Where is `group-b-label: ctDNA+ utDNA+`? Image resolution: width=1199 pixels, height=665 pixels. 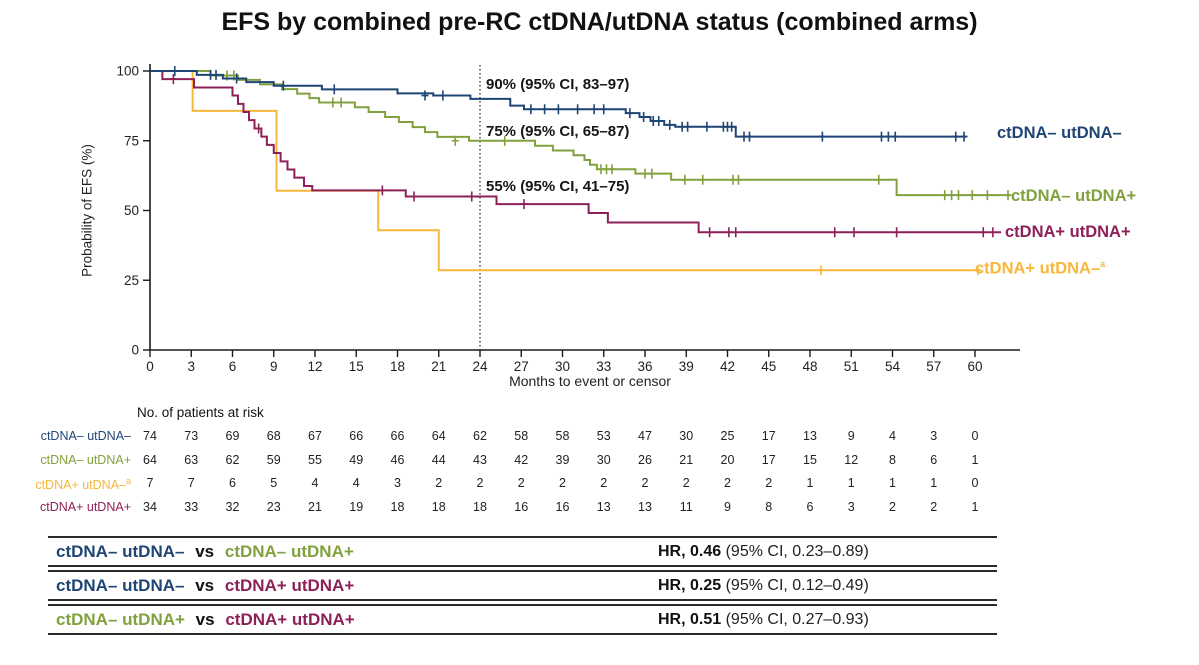 group-b-label: ctDNA+ utDNA+ is located at coordinates (290, 619).